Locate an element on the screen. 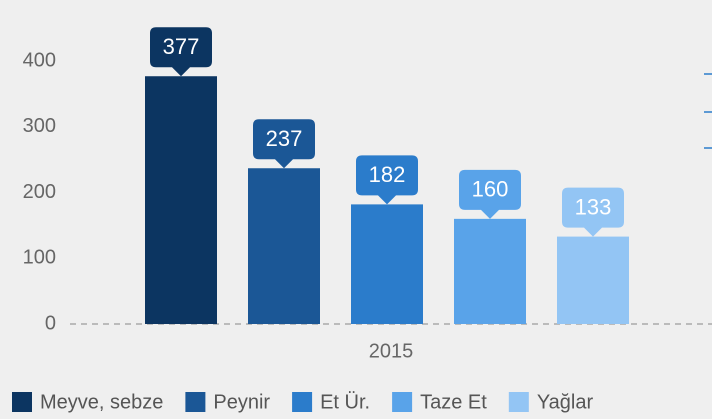 The height and width of the screenshot is (419, 712). data-label: 133 is located at coordinates (593, 206).